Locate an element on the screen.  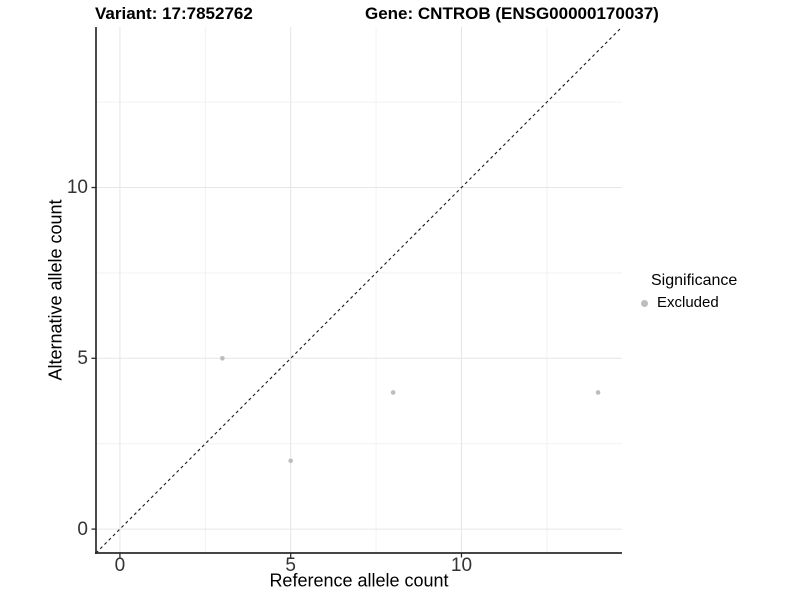
legend-item-excluded: Excluded is located at coordinates (687, 303).